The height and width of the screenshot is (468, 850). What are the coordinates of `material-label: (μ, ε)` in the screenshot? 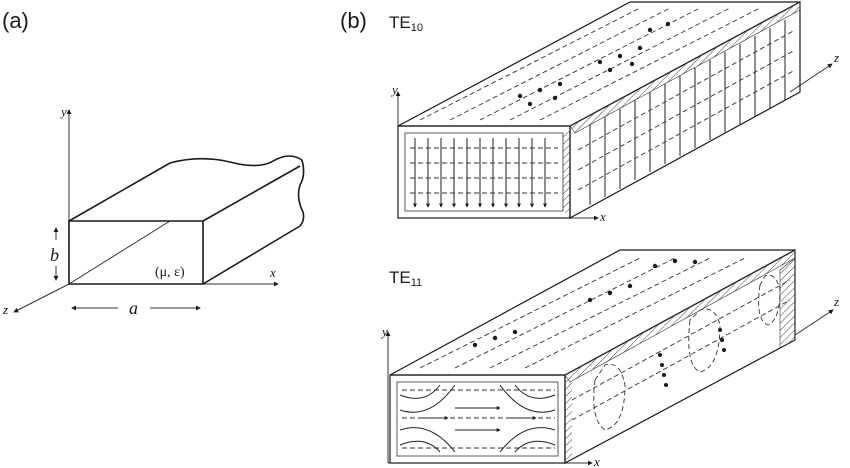 It's located at (170, 272).